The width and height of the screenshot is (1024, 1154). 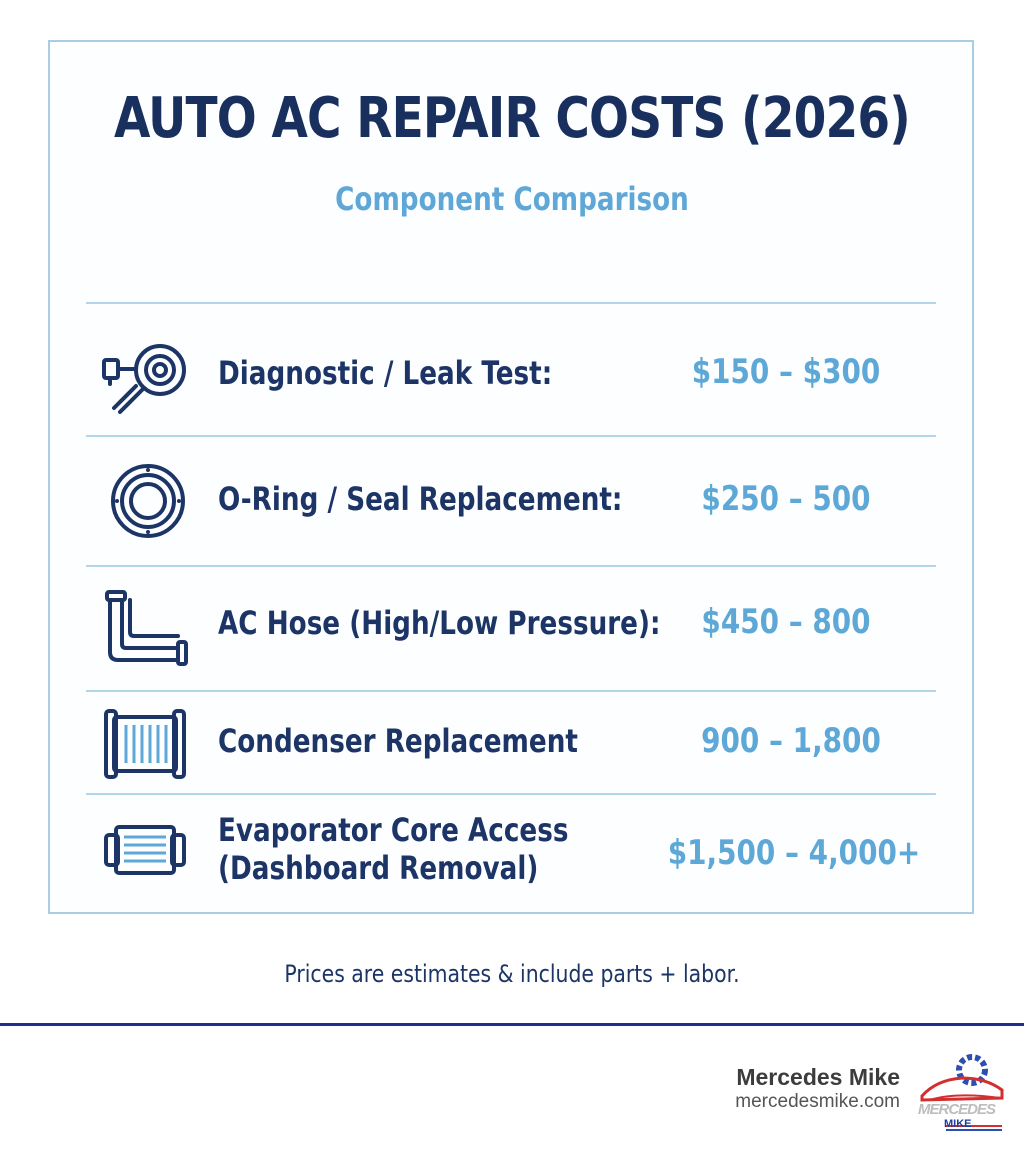 I want to click on cost-row-price: $150 – $300, so click(x=786, y=372).